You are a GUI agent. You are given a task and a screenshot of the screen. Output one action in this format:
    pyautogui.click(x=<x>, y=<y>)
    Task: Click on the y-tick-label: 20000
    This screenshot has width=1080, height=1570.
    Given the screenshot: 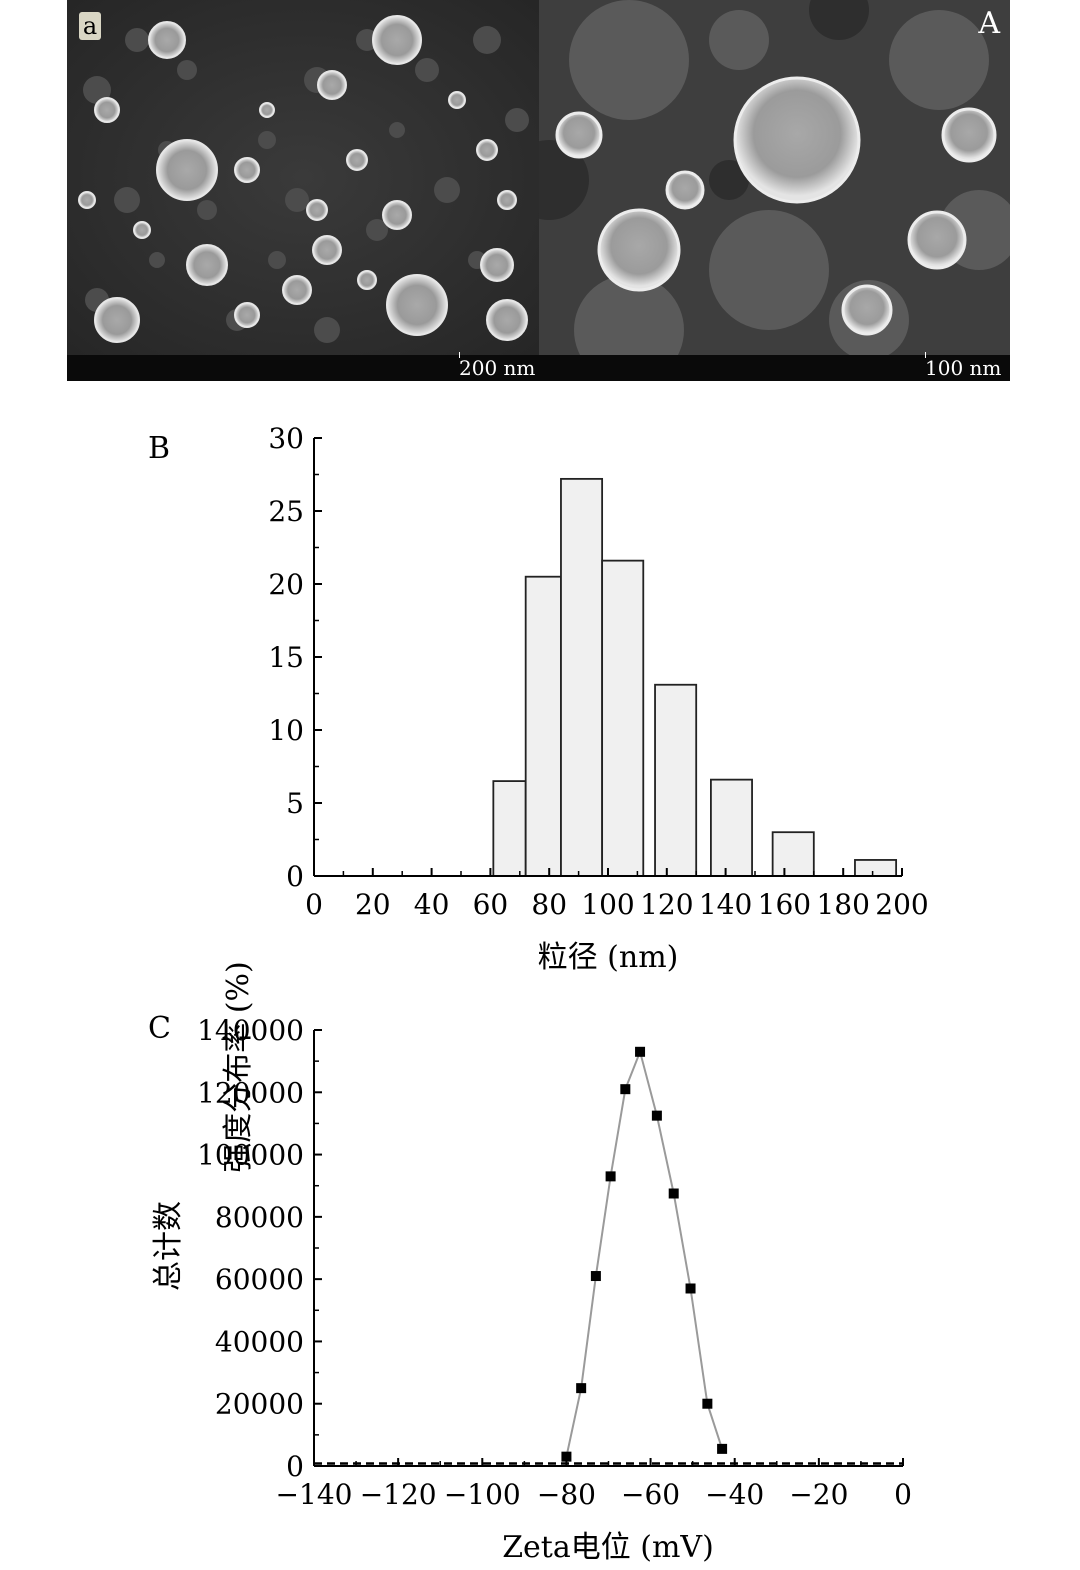 What is the action you would take?
    pyautogui.click(x=259, y=1404)
    